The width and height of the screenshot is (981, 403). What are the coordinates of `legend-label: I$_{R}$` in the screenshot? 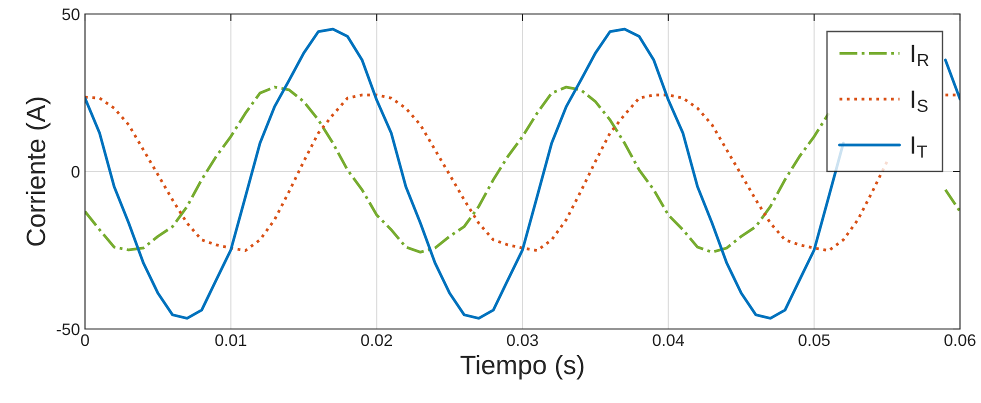 It's located at (920, 55).